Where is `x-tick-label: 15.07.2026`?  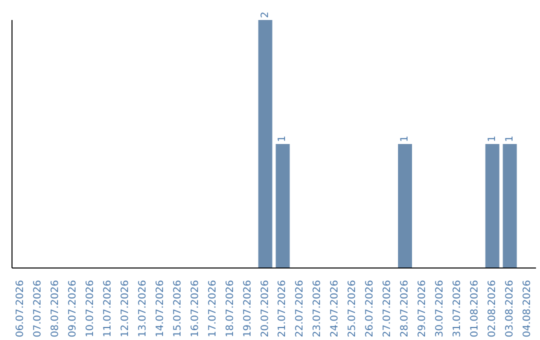 x-tick-label: 15.07.2026 is located at coordinates (178, 309).